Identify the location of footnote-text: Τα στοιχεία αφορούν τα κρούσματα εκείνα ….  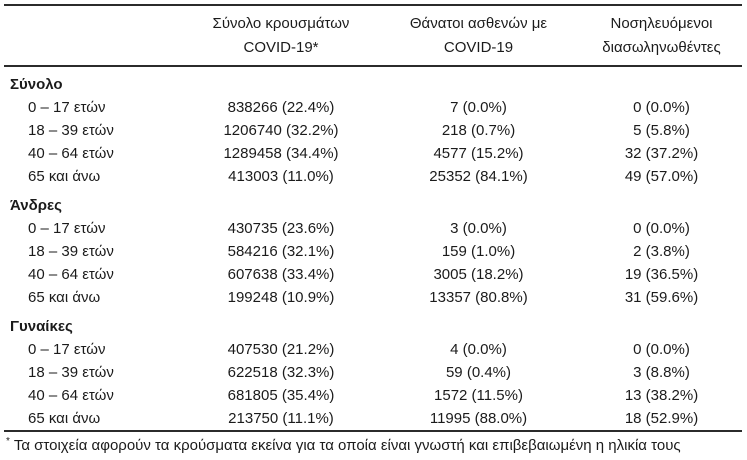
(347, 445).